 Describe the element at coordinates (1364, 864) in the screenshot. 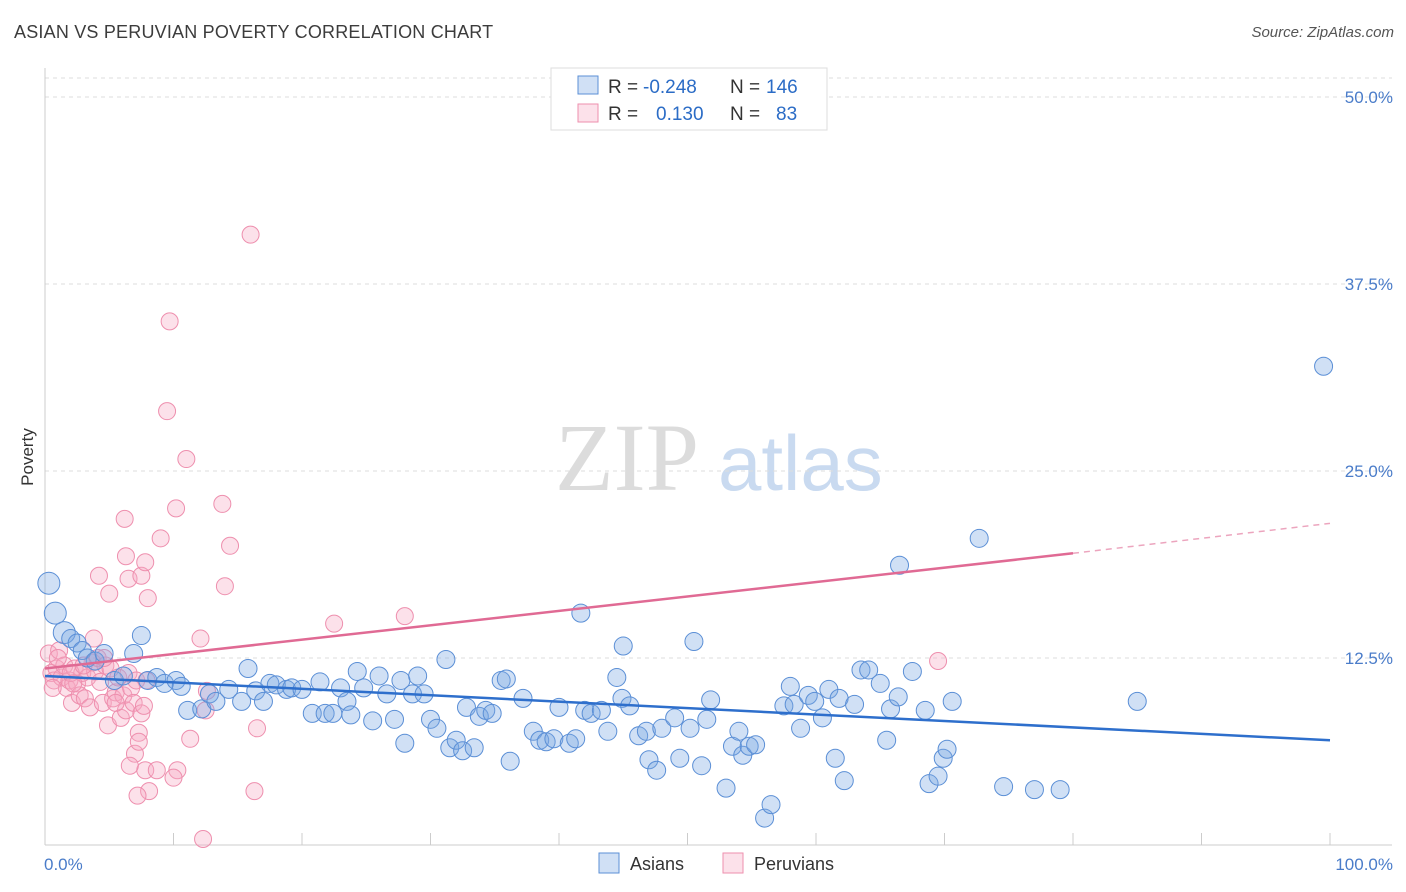

I see `x-tick-label: 100.0%` at that location.